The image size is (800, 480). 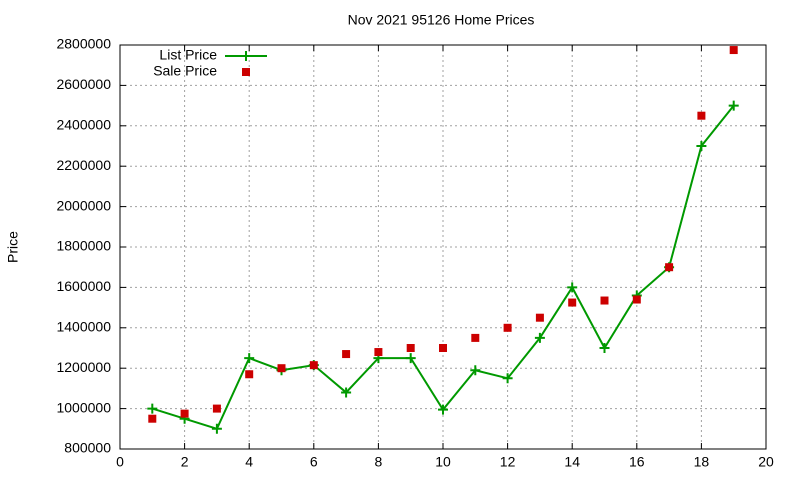 What do you see at coordinates (13, 247) in the screenshot?
I see `y-axis-label: Price` at bounding box center [13, 247].